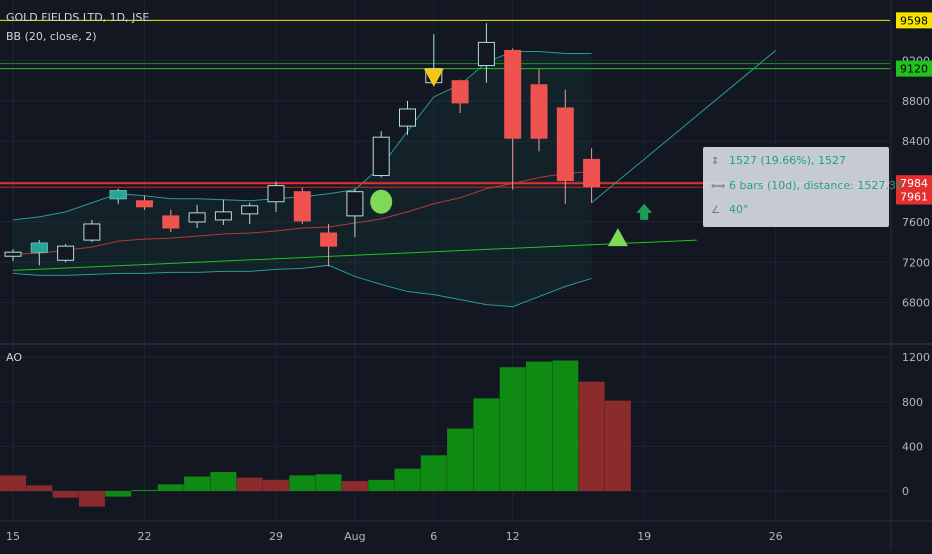 The height and width of the screenshot is (554, 932). What do you see at coordinates (912, 446) in the screenshot?
I see `ao-tick-label: 400` at bounding box center [912, 446].